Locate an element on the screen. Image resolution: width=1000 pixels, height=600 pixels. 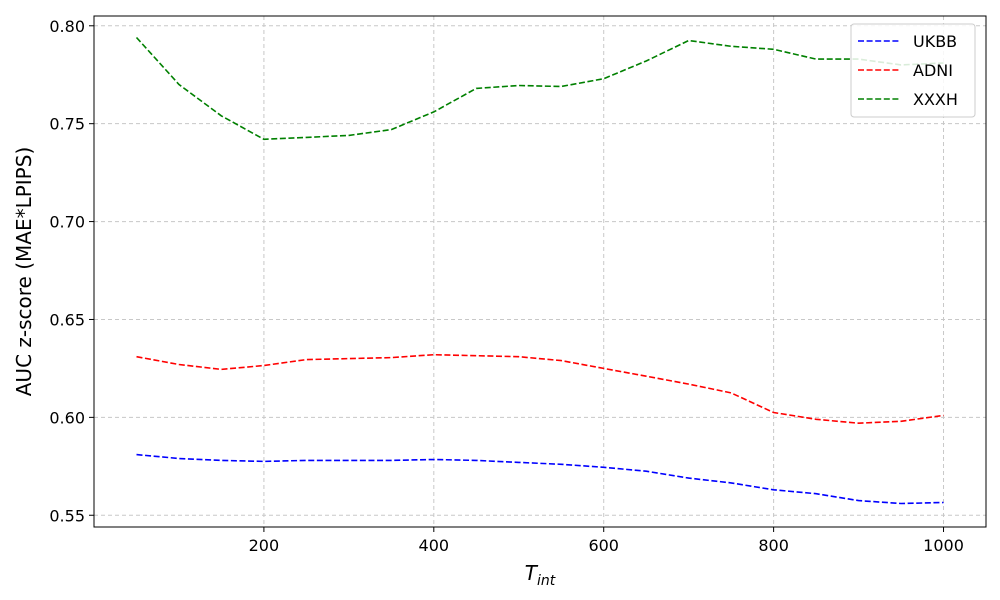
x-tick-label: 200 is located at coordinates (264, 545).